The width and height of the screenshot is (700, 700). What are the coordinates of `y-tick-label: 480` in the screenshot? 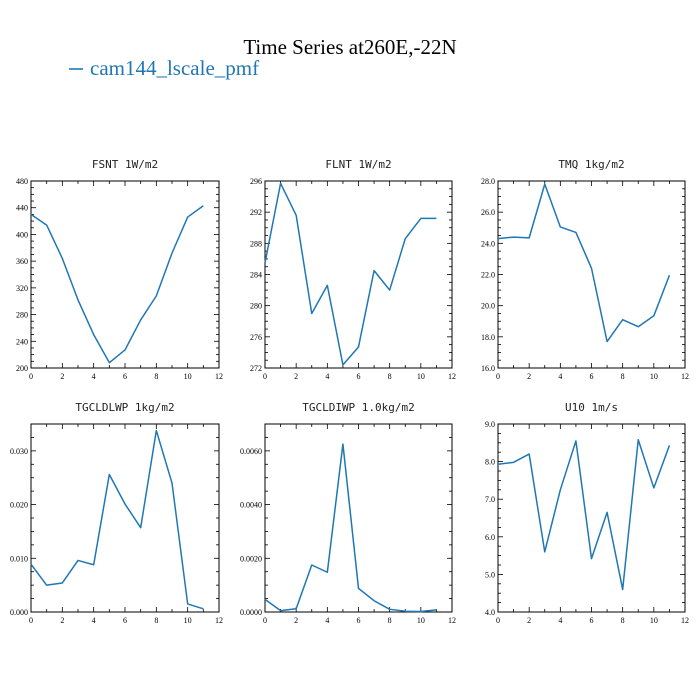 It's located at (22, 181).